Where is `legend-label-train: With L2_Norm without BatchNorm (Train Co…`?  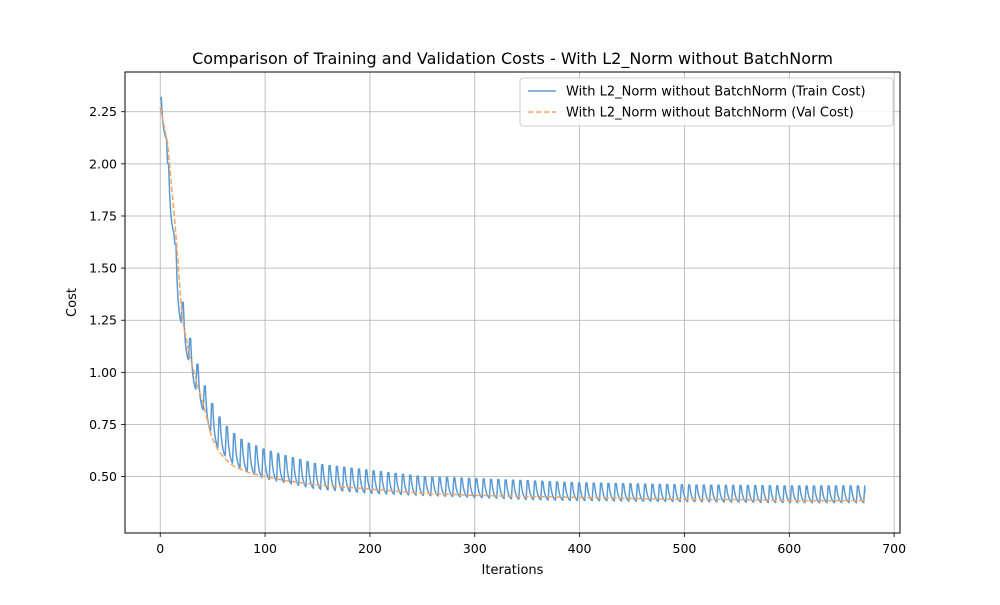 legend-label-train: With L2_Norm without BatchNorm (Train Co… is located at coordinates (716, 92).